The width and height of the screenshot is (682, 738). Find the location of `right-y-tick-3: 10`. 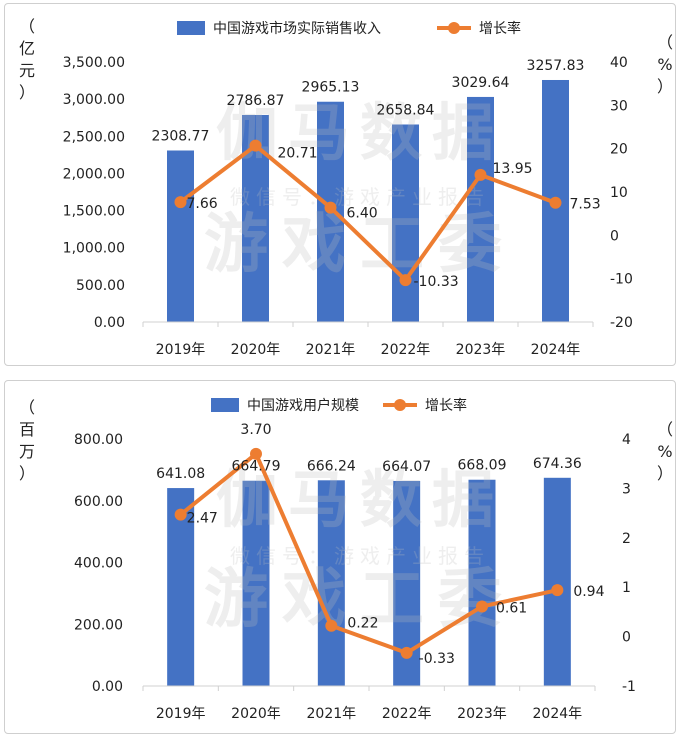

right-y-tick-3: 10 is located at coordinates (619, 193).